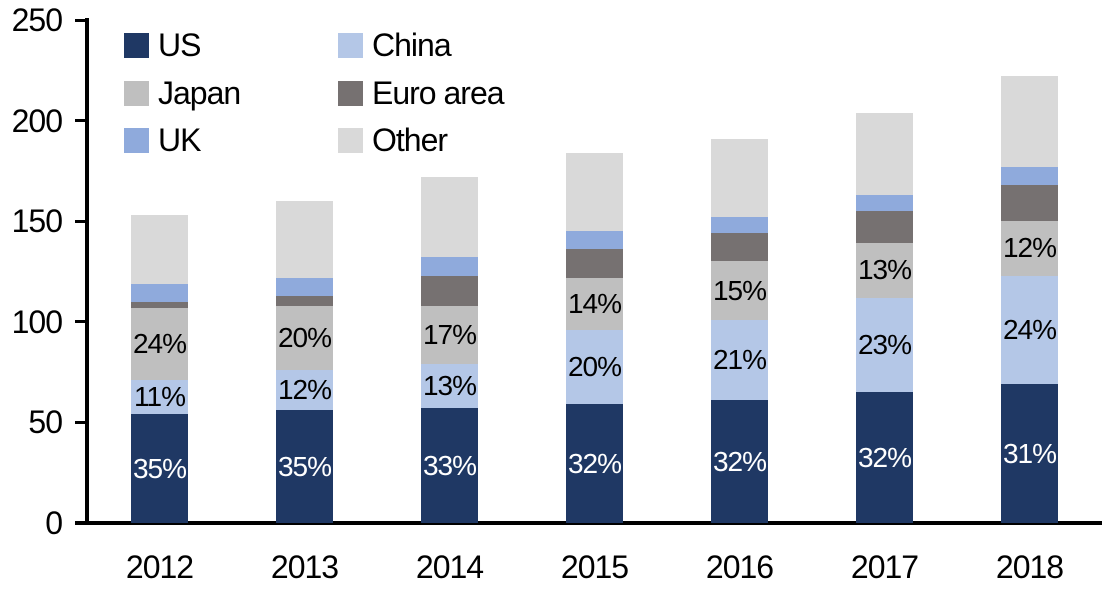  What do you see at coordinates (449, 217) in the screenshot?
I see `bar-segment-other-2014` at bounding box center [449, 217].